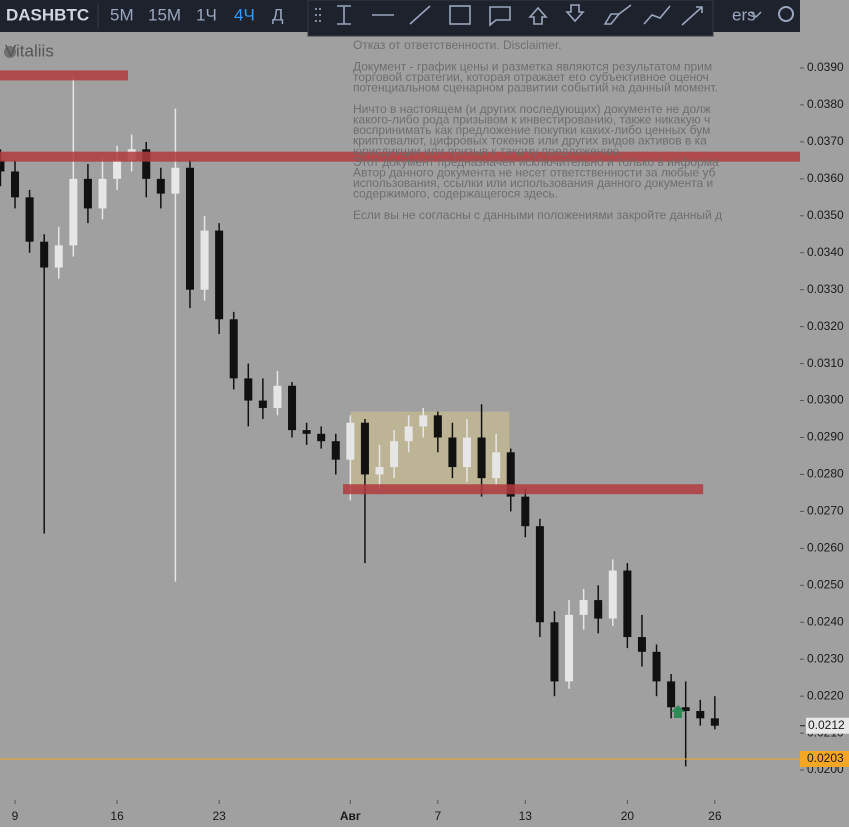 The image size is (849, 832). Describe the element at coordinates (278, 14) in the screenshot. I see `interval-button: Д` at that location.